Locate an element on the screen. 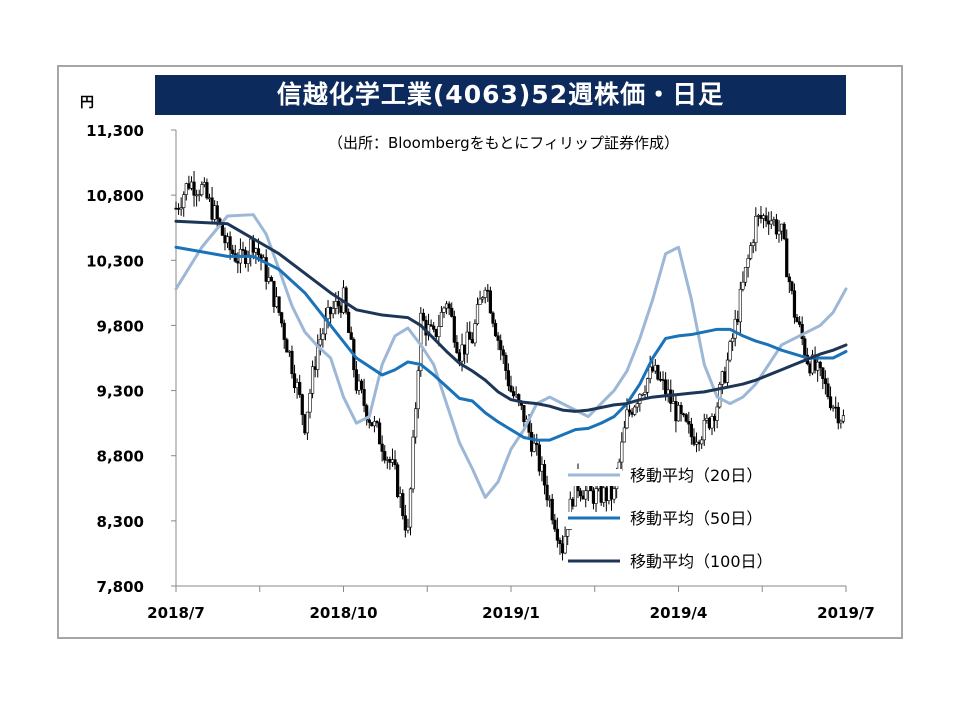  x-tick-label: 2019/7 is located at coordinates (846, 613).